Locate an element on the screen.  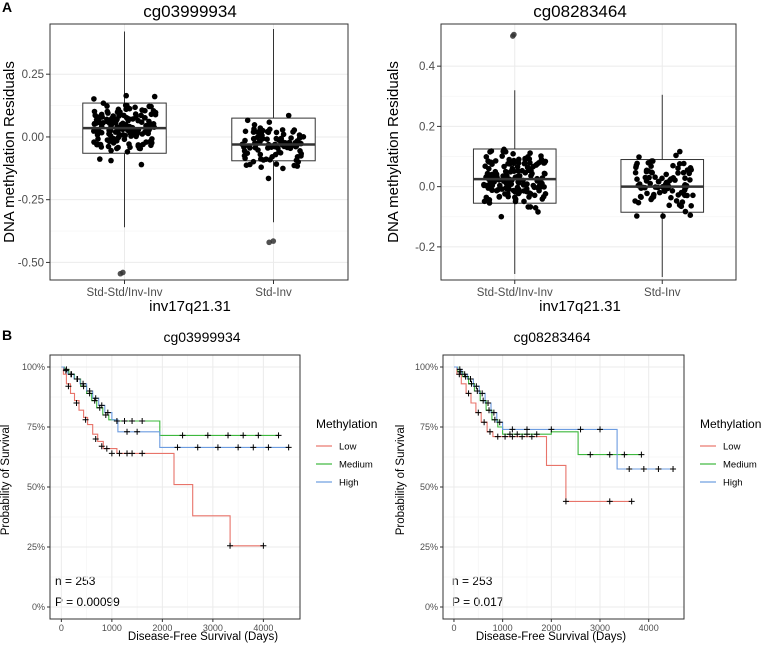
legend-label-low: Low is located at coordinates (732, 447).